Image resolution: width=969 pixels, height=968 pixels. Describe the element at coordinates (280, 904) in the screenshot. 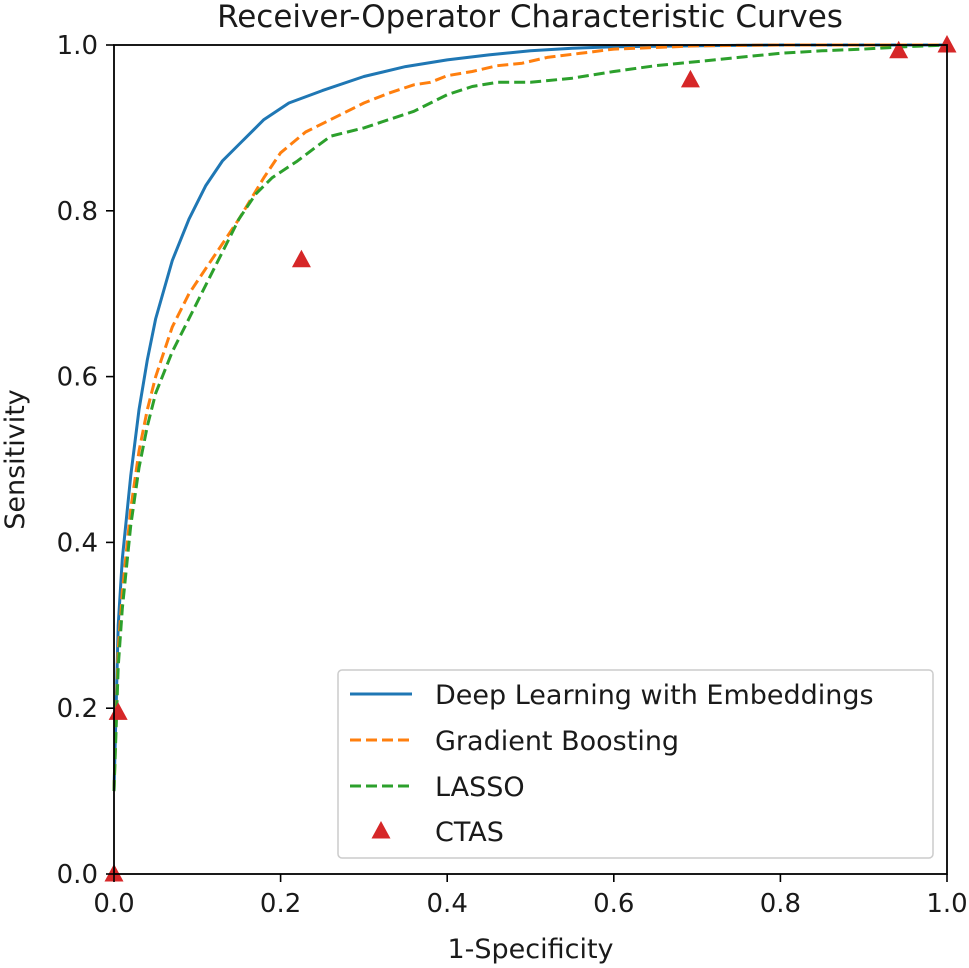

I see `x-tick-label: 0.2` at that location.